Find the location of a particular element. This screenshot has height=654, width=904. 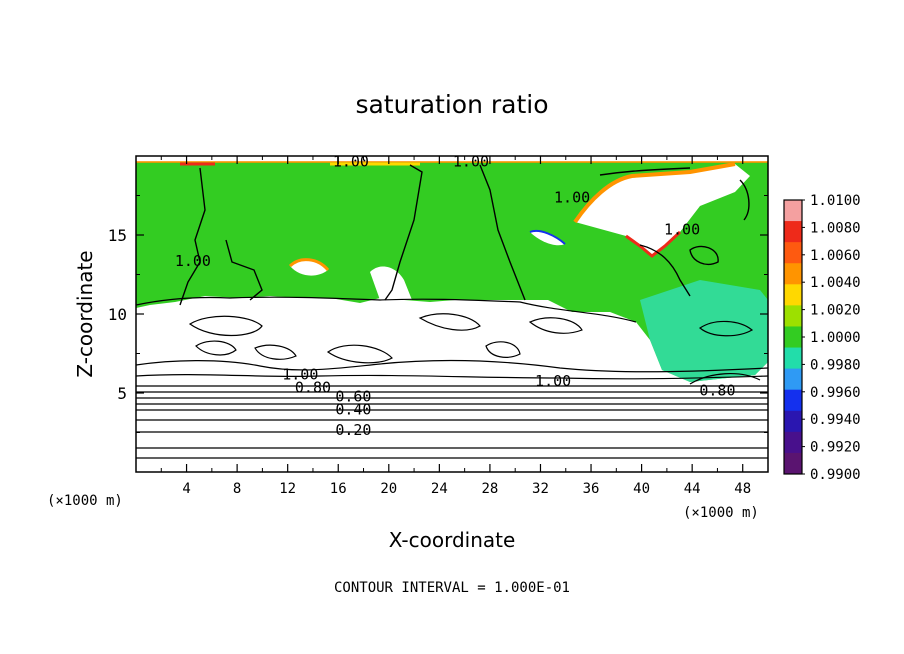

field-zone-top-band is located at coordinates (452, 158).